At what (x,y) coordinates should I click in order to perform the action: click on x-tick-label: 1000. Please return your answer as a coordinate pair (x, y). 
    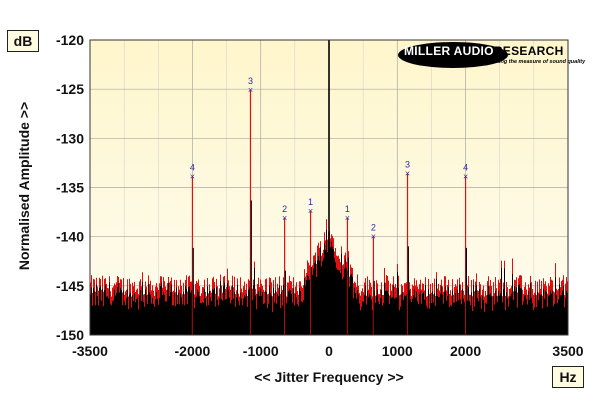
    Looking at the image, I should click on (397, 351).